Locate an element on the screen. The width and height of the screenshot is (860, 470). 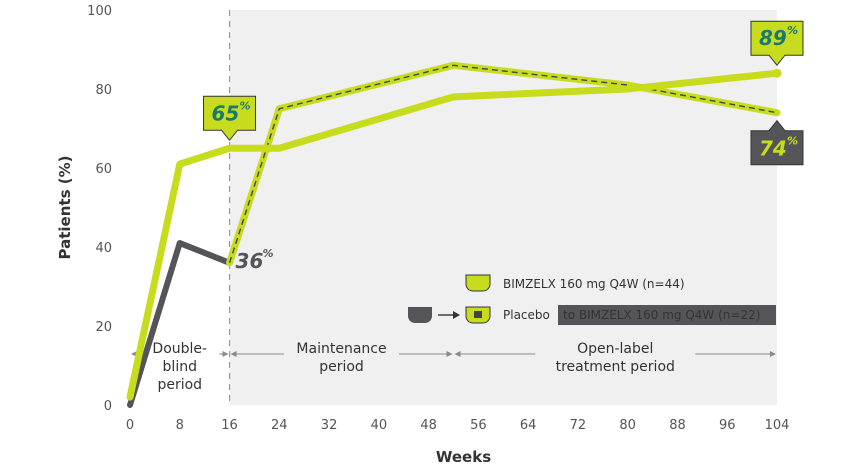
y-tick-label: 80 is located at coordinates (103, 90).